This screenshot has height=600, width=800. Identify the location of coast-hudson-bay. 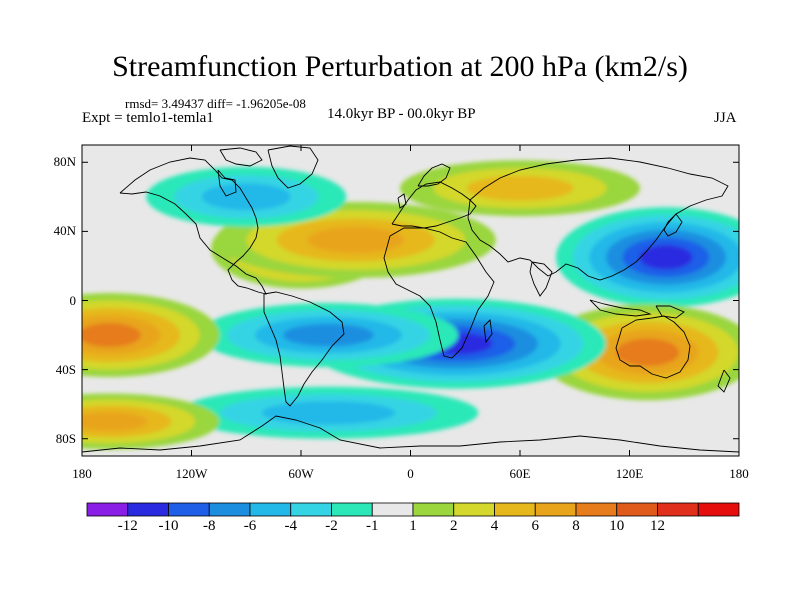
(227, 183).